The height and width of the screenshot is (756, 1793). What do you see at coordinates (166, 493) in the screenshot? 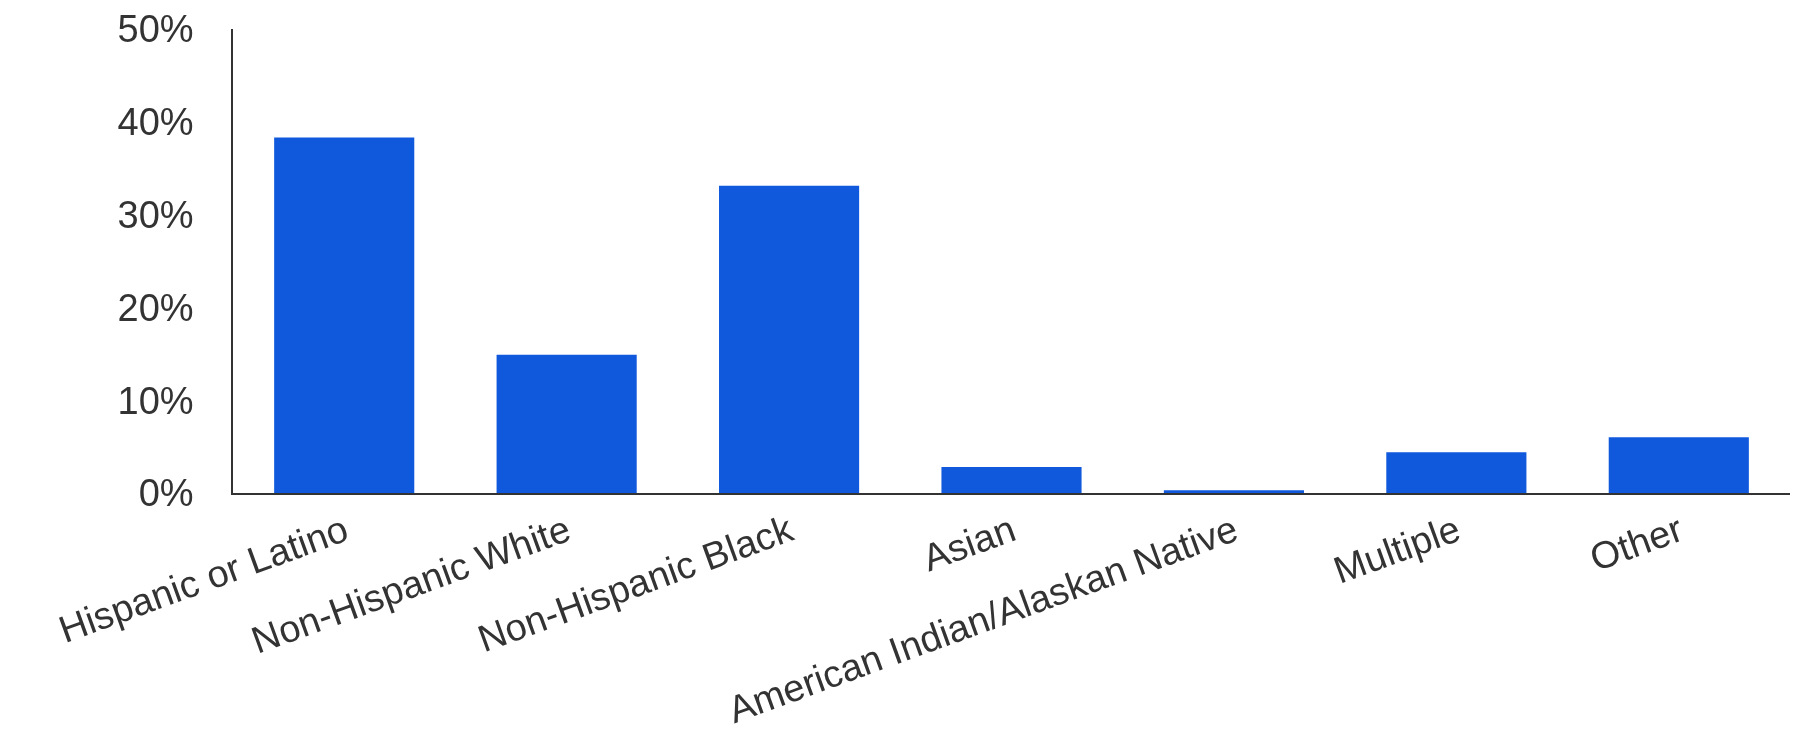
I see `y-tick-label: 0%` at bounding box center [166, 493].